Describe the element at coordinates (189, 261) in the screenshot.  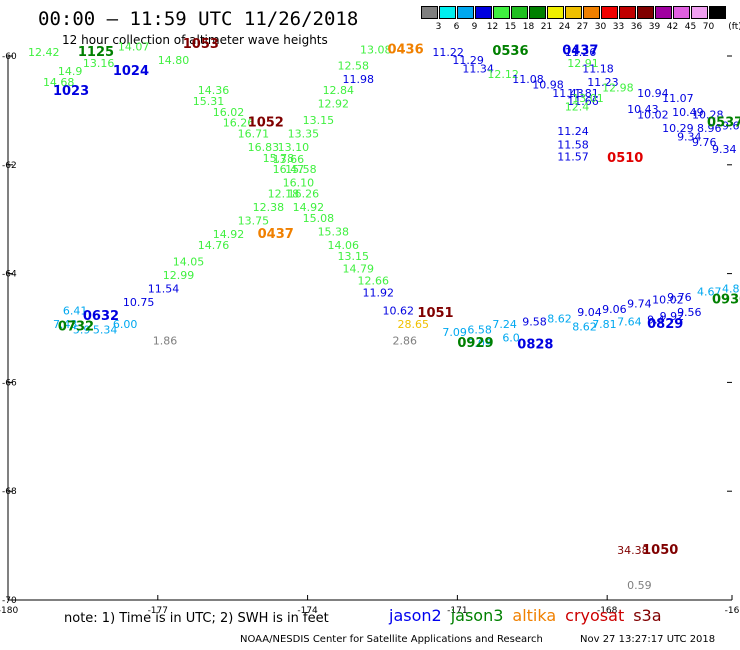
I see `wave-height-label: 14.05` at that location.